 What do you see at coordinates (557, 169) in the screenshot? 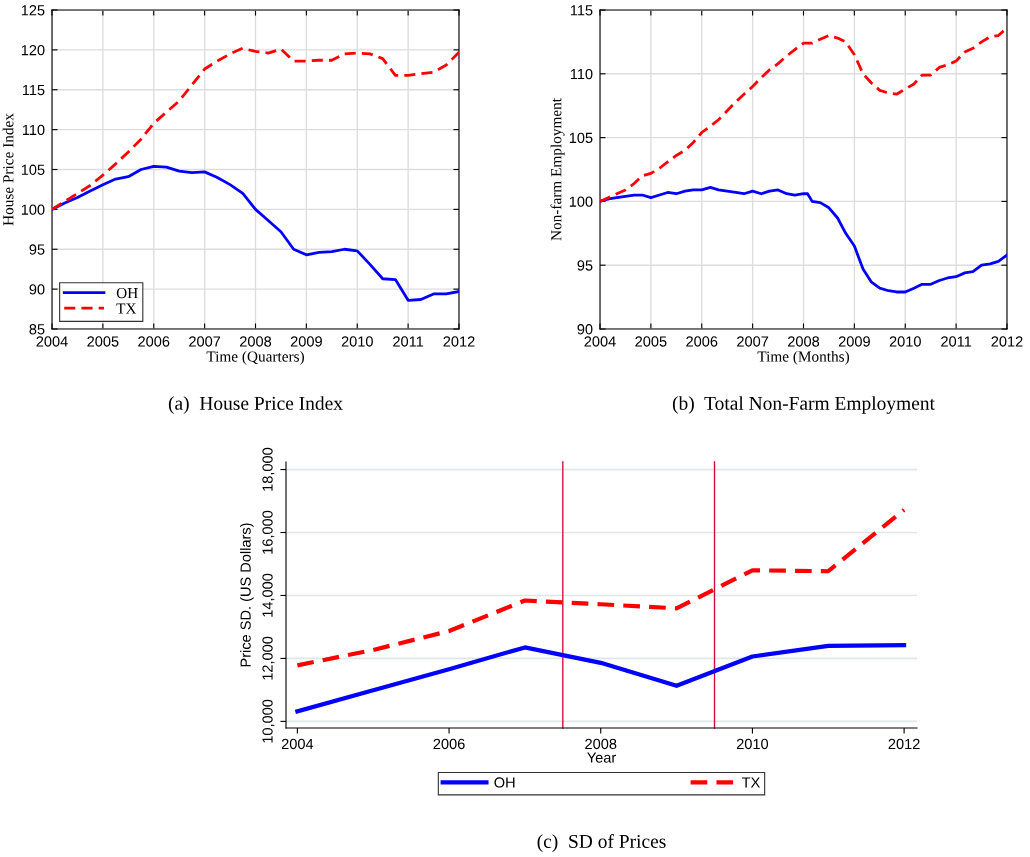
I see `y-axis-title: Non-farm Employment` at bounding box center [557, 169].